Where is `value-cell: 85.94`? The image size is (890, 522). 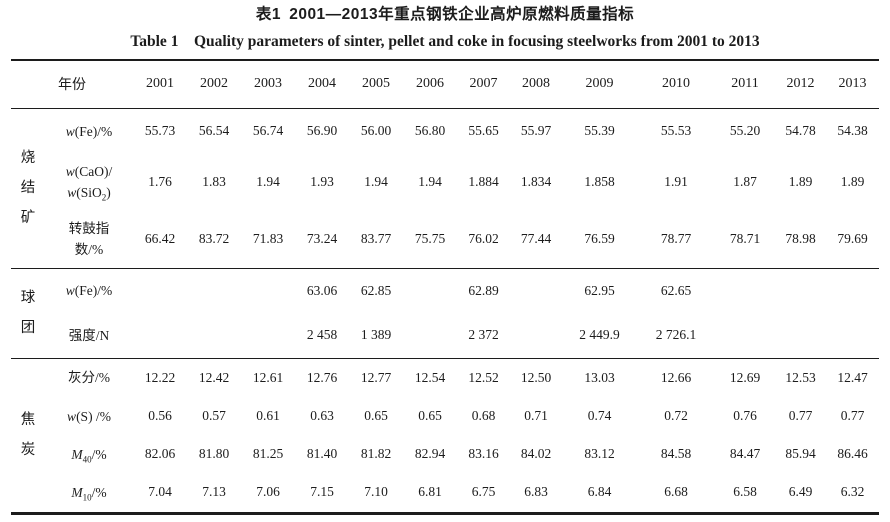
value-cell: 85.94 is located at coordinates (800, 453).